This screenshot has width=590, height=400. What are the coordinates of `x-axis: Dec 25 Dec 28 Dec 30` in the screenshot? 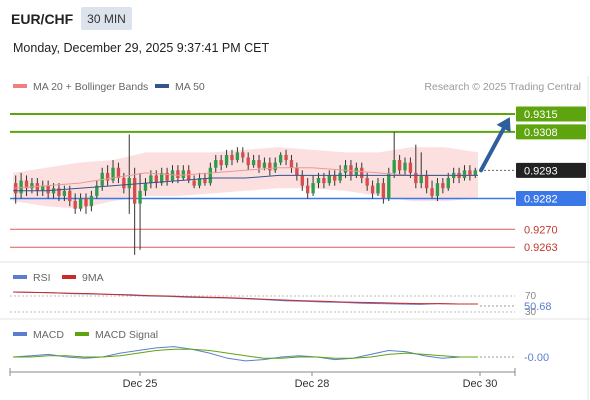 It's located at (262, 379).